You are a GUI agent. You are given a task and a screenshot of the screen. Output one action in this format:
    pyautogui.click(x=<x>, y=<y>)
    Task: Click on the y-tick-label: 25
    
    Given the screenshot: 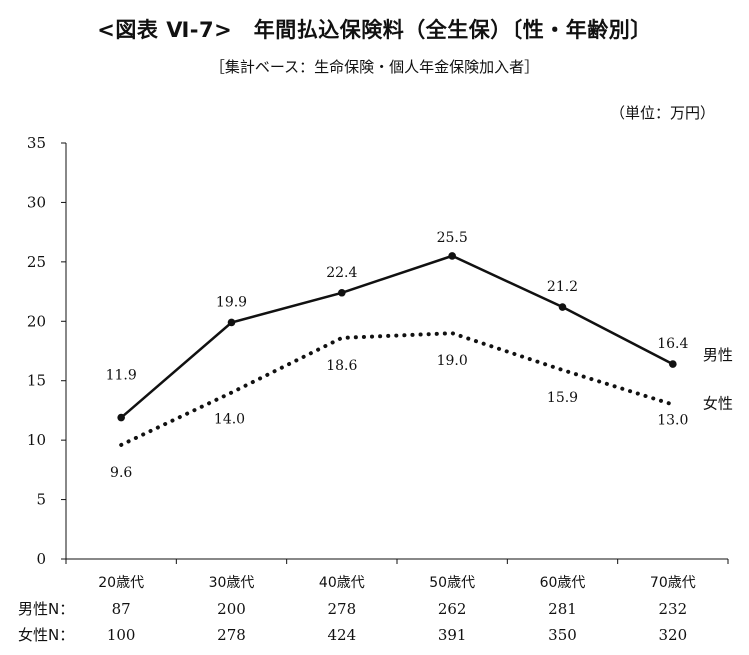 What is the action you would take?
    pyautogui.click(x=36, y=262)
    